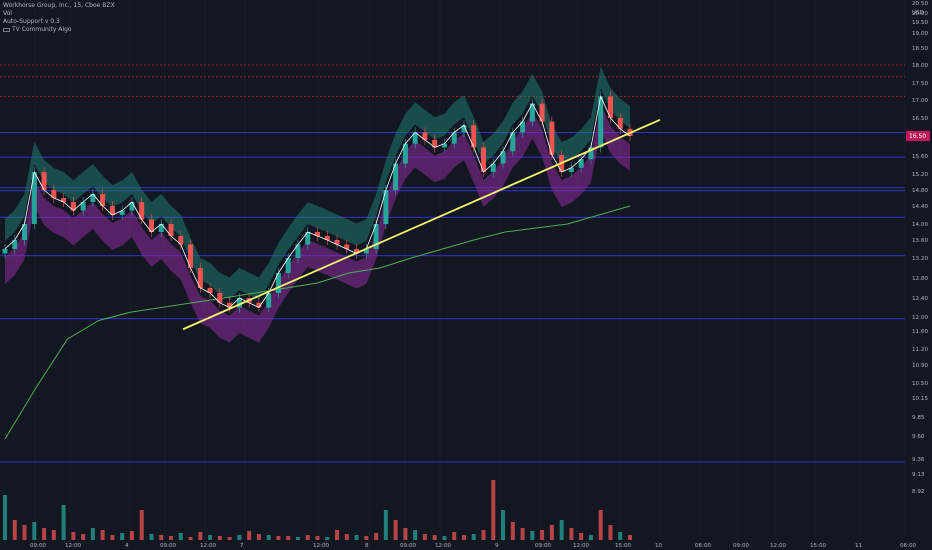 This screenshot has height=550, width=932. What do you see at coordinates (859, 546) in the screenshot?
I see `x-tick-label: 11` at bounding box center [859, 546].